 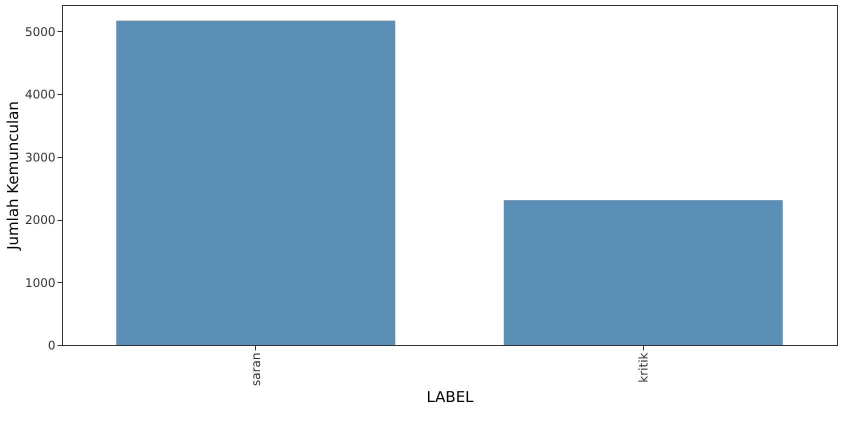 I want to click on y-tick-label: 2000, so click(x=40, y=220).